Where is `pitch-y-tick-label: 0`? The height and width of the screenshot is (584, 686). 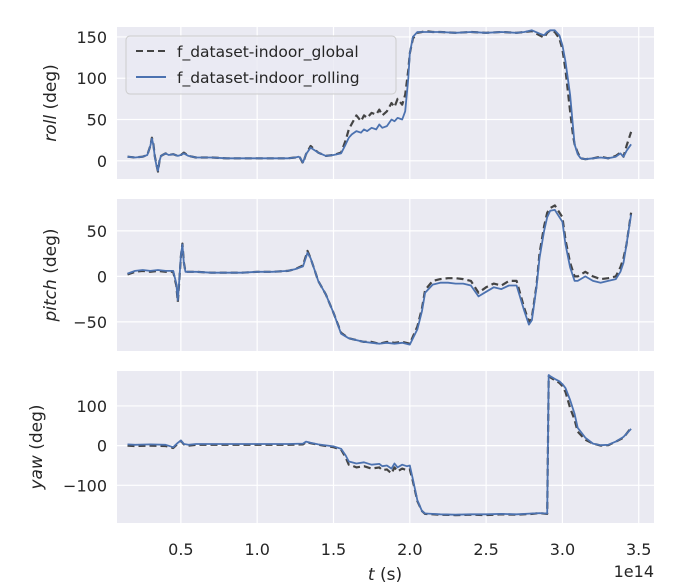
pitch-y-tick-label: 0 is located at coordinates (102, 276).